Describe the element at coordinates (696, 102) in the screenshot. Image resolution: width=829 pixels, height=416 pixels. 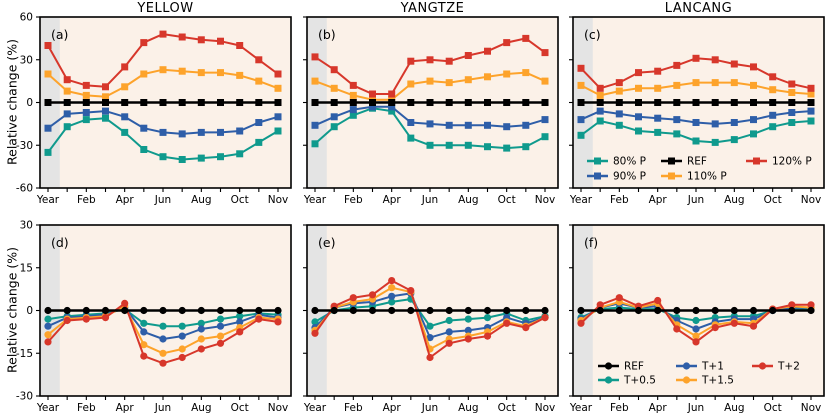
I see `panel-c-series-ref` at that location.